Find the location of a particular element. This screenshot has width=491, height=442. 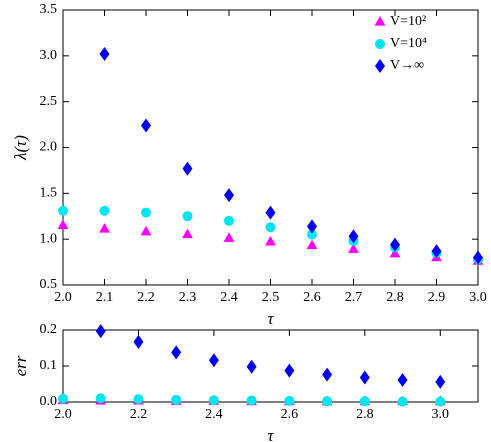

y-tick-label: 3.5 is located at coordinates (49, 9).